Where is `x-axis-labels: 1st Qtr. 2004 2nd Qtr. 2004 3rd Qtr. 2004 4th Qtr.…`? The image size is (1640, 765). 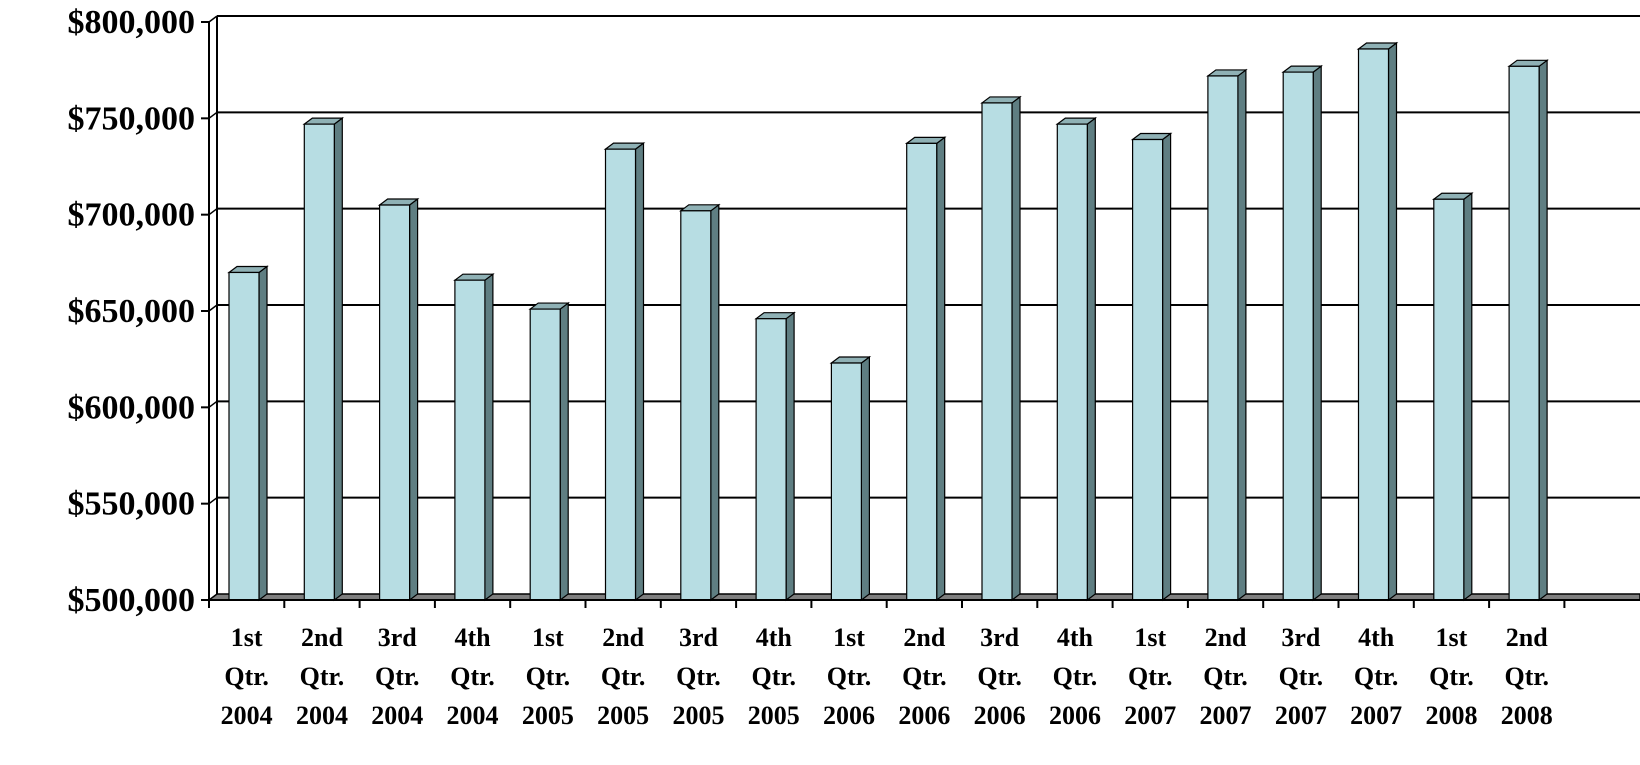
x-axis-labels: 1st Qtr. 2004 2nd Qtr. 2004 3rd Qtr. 2004 4th Qtr.… is located at coordinates (887, 676).